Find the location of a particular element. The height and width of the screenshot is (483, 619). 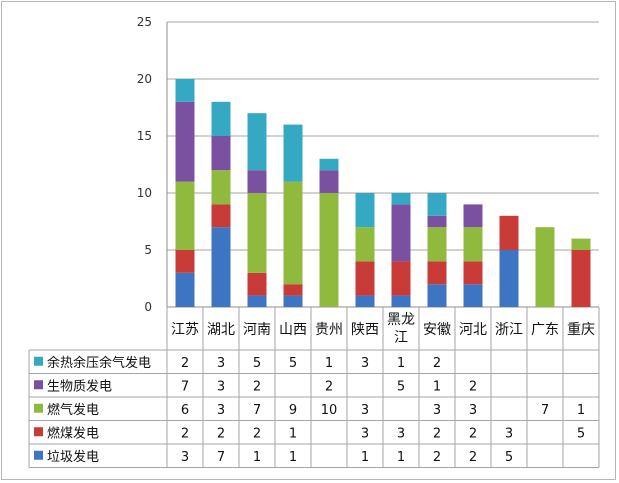

legend-label: 垃圾发电 is located at coordinates (73, 457).